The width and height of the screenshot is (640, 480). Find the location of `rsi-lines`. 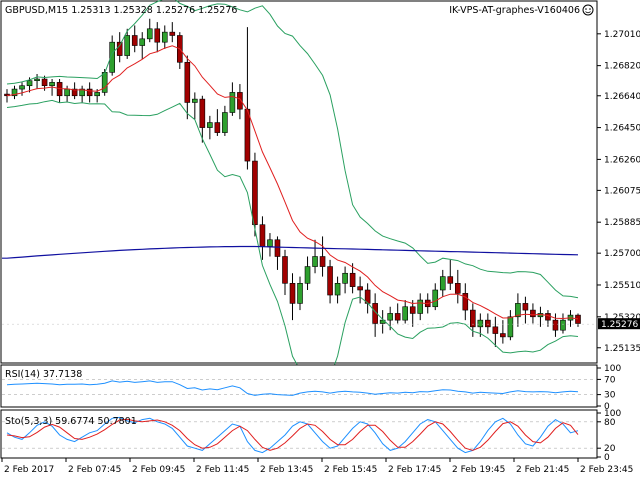

rsi-lines is located at coordinates (299, 387).